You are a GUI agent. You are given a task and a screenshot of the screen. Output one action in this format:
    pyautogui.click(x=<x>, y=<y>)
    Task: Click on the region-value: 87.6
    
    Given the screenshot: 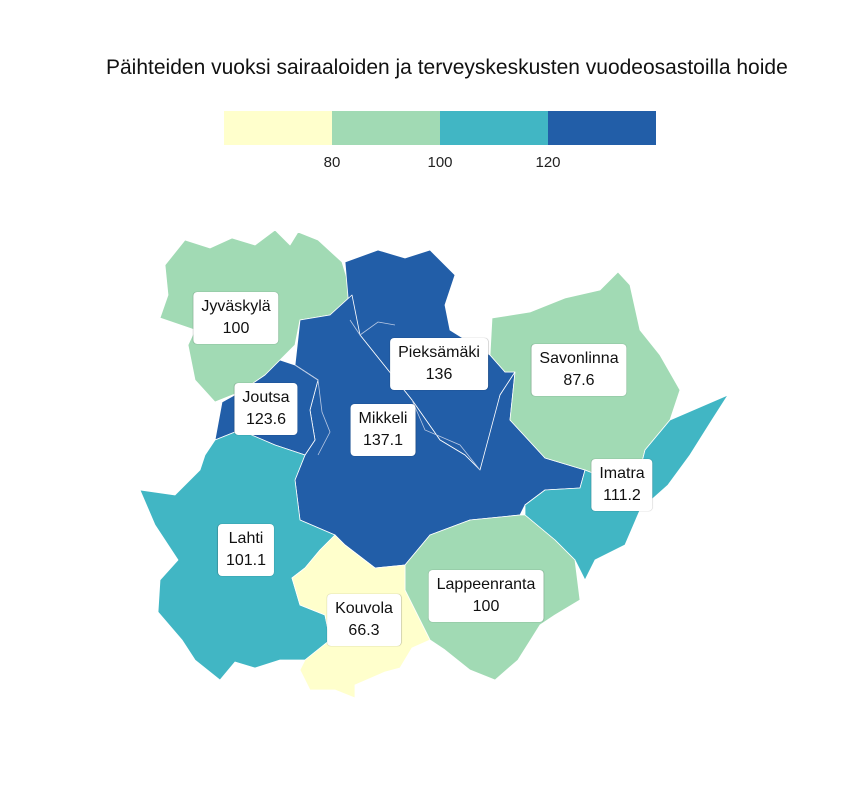 What is the action you would take?
    pyautogui.click(x=579, y=380)
    